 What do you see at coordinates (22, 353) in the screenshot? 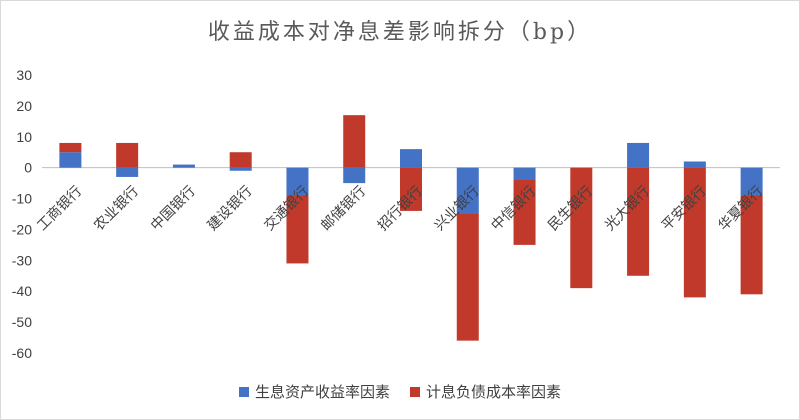
I see `y-tick-label: -60` at bounding box center [22, 353].